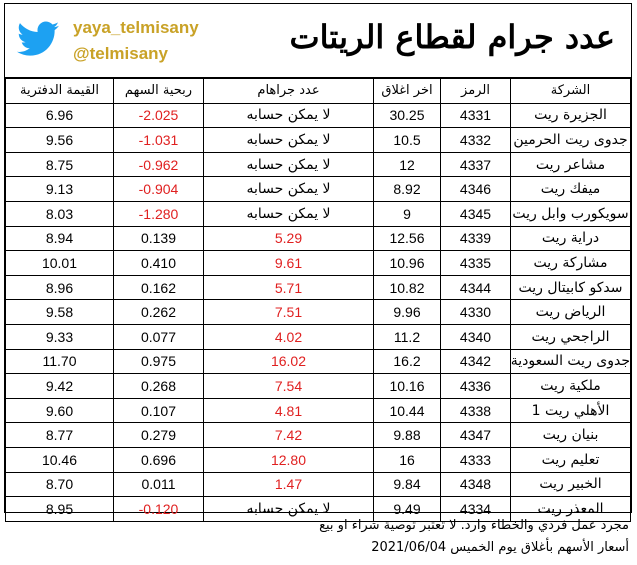 Image resolution: width=637 pixels, height=565 pixels. Describe the element at coordinates (475, 115) in the screenshot. I see `code-cell: 4331` at that location.